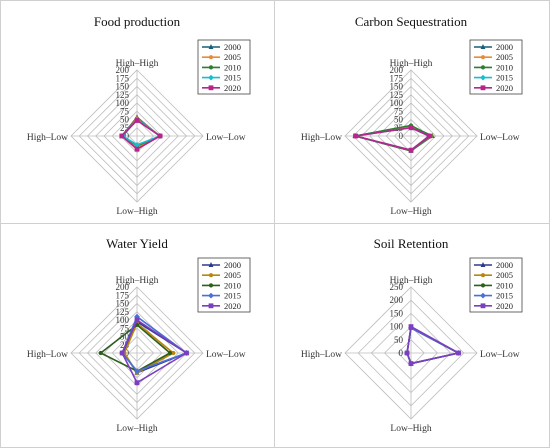  I want to click on data-point-2005, so click(173, 353).